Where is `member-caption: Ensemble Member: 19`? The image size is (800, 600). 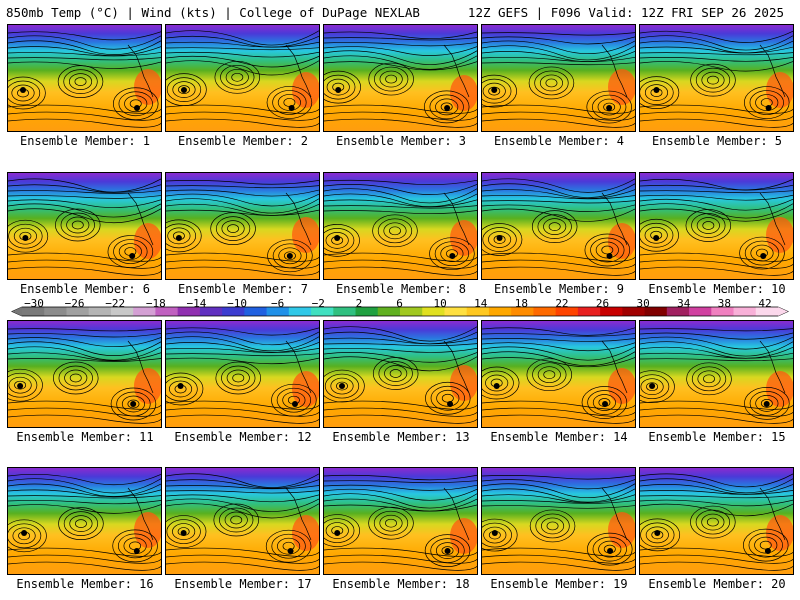 member-caption: Ensemble Member: 19 is located at coordinates (559, 584).